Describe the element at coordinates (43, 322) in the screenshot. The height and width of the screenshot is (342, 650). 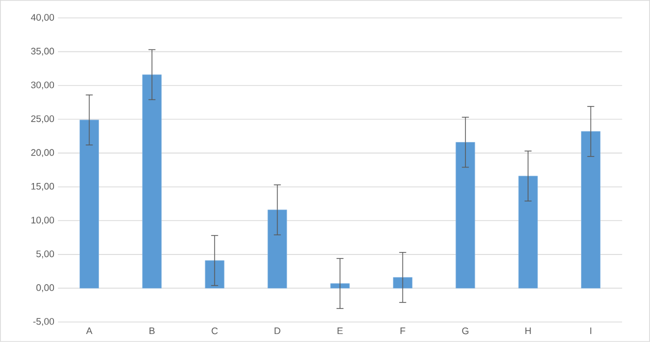
I see `y-tick-label: -5,00` at that location.